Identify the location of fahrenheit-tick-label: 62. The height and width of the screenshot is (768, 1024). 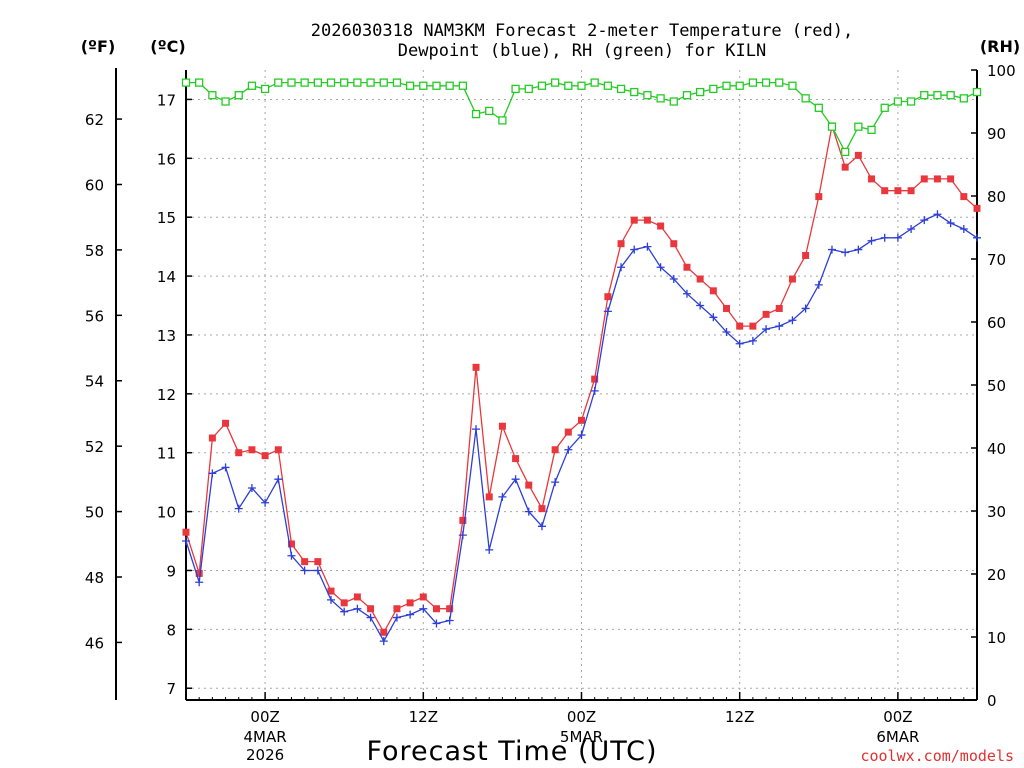
(94, 120).